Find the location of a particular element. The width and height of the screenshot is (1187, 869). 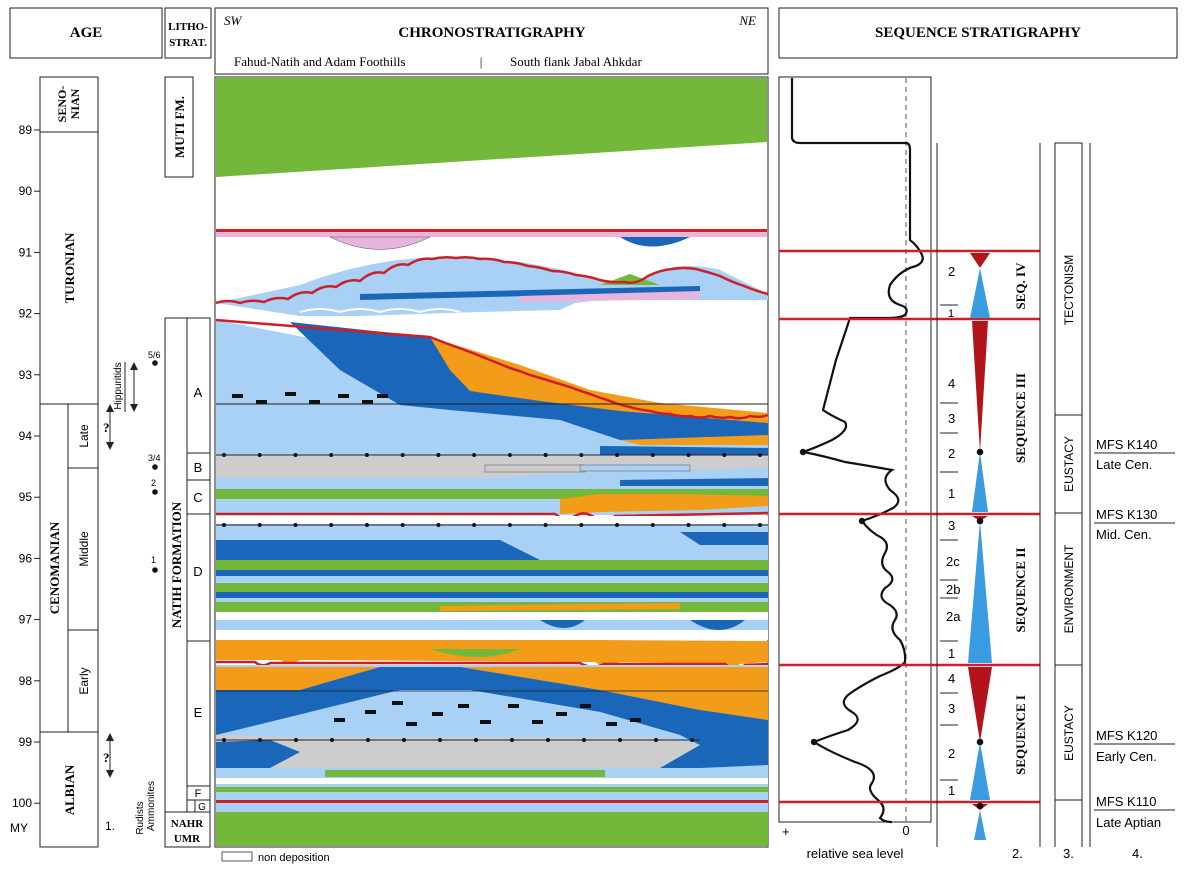

age-tick-label: 98 is located at coordinates (26, 681).